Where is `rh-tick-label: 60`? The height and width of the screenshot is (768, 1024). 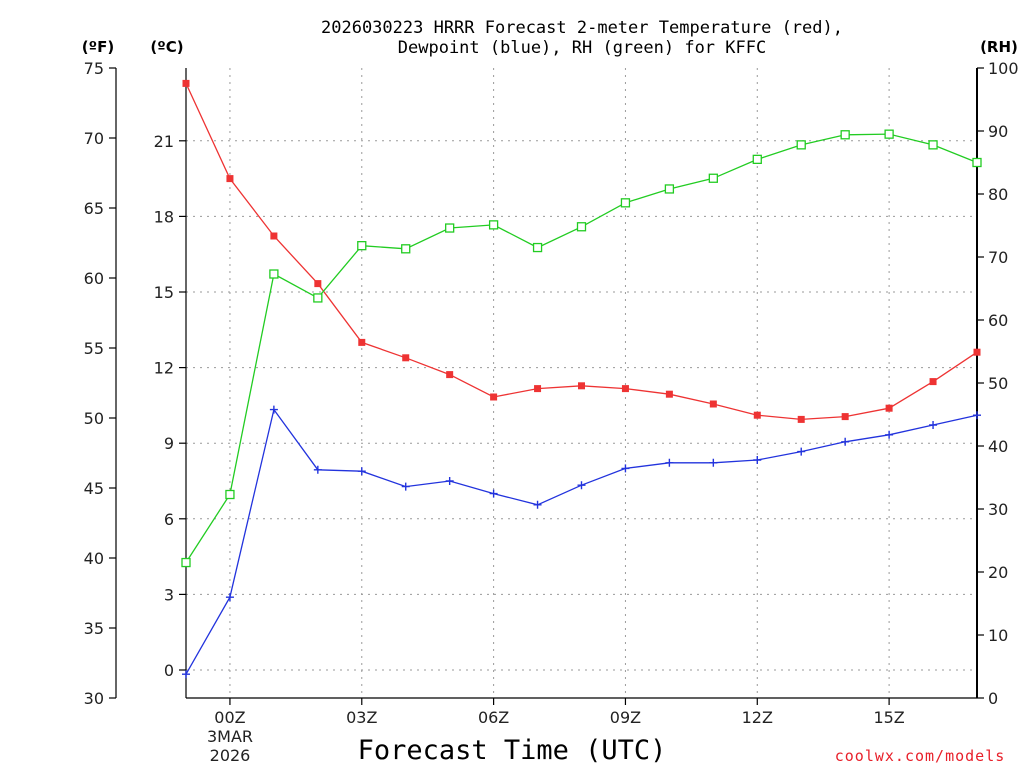
rh-tick-label: 60 is located at coordinates (998, 320).